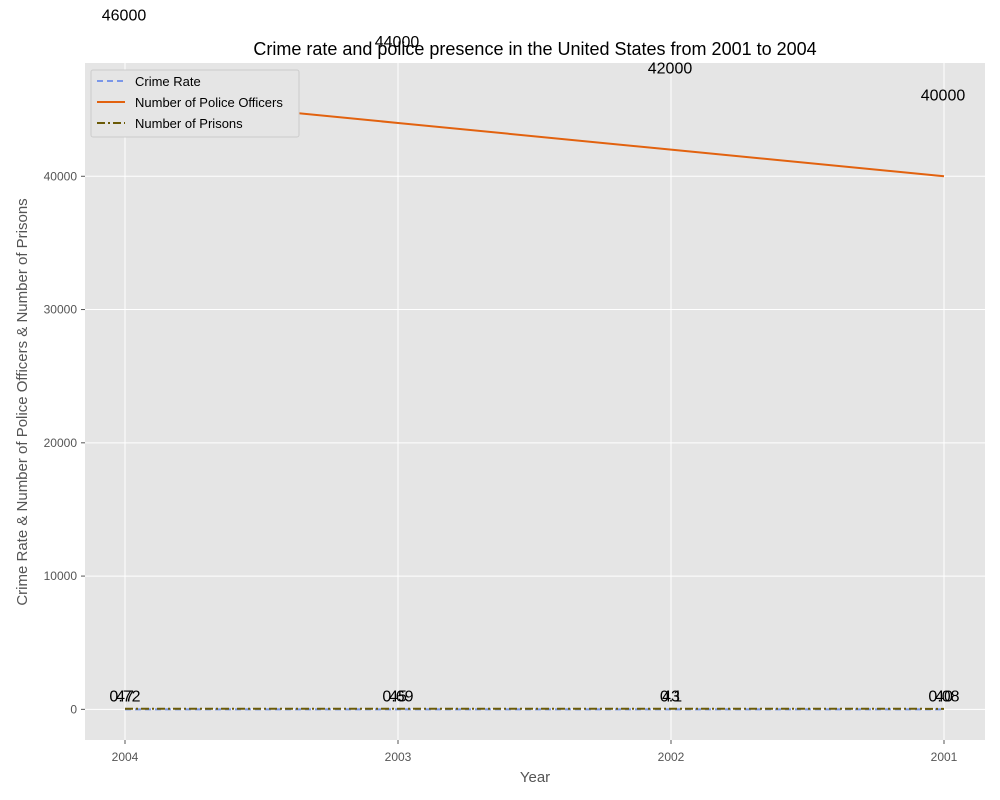 Image resolution: width=1000 pixels, height=800 pixels. What do you see at coordinates (671, 757) in the screenshot?
I see `x-tick-label: 2002` at bounding box center [671, 757].